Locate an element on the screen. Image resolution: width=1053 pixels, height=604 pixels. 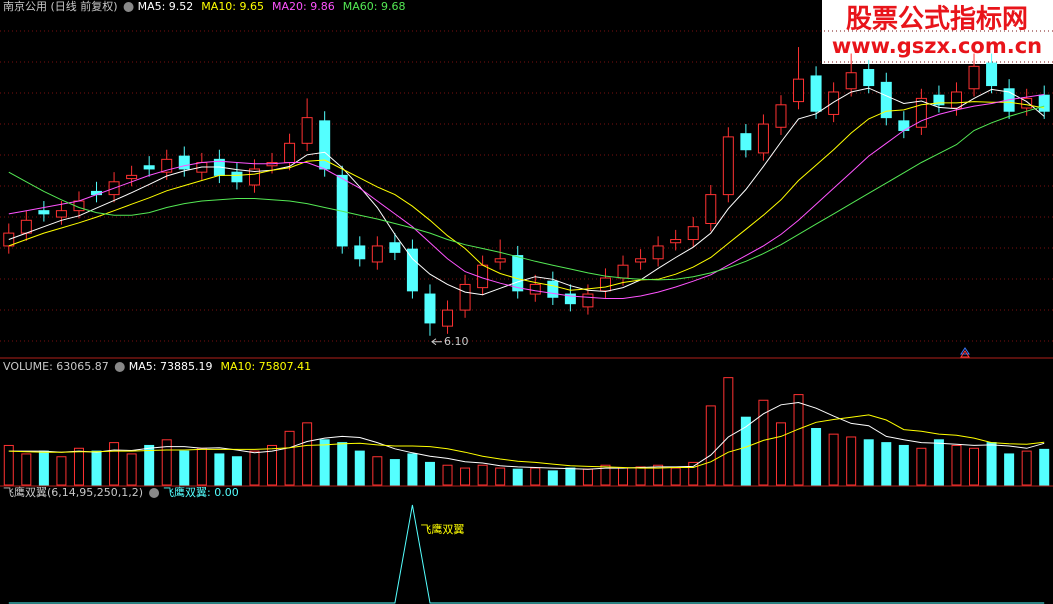
indicator-label: 飞鹰双翼 is located at coordinates (442, 529).